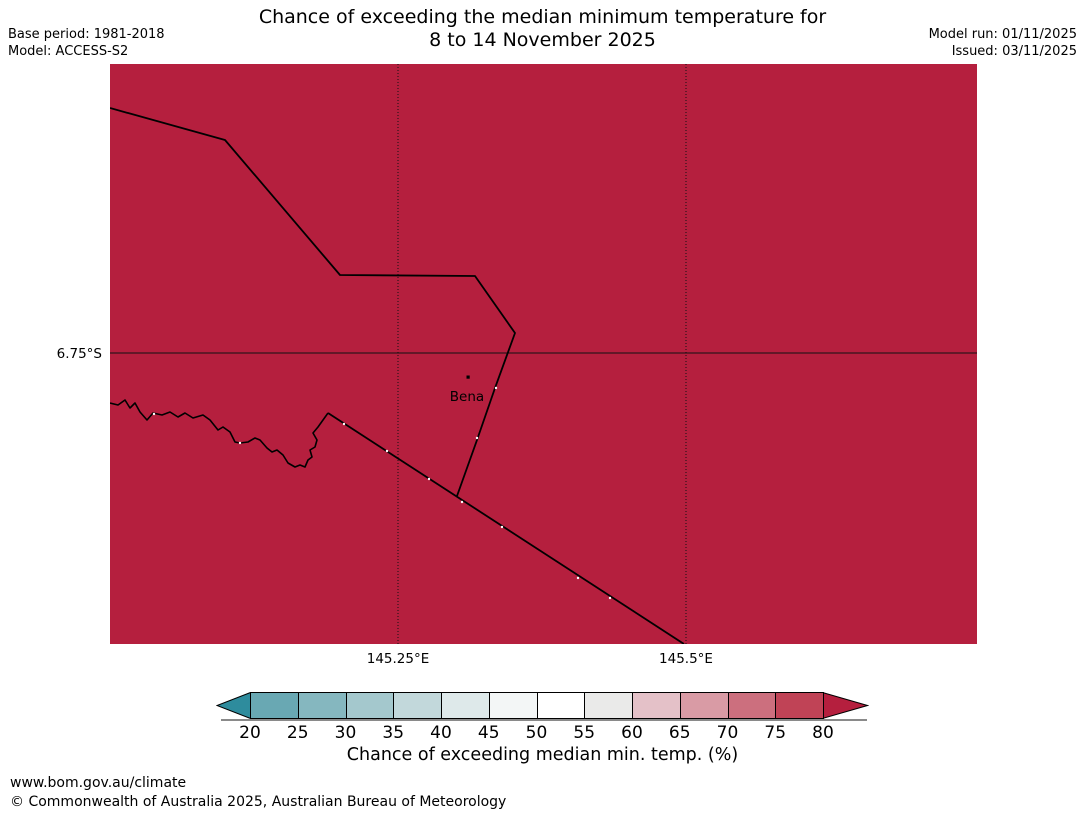  I want to click on colorbar-tick-label: 25, so click(297, 733).